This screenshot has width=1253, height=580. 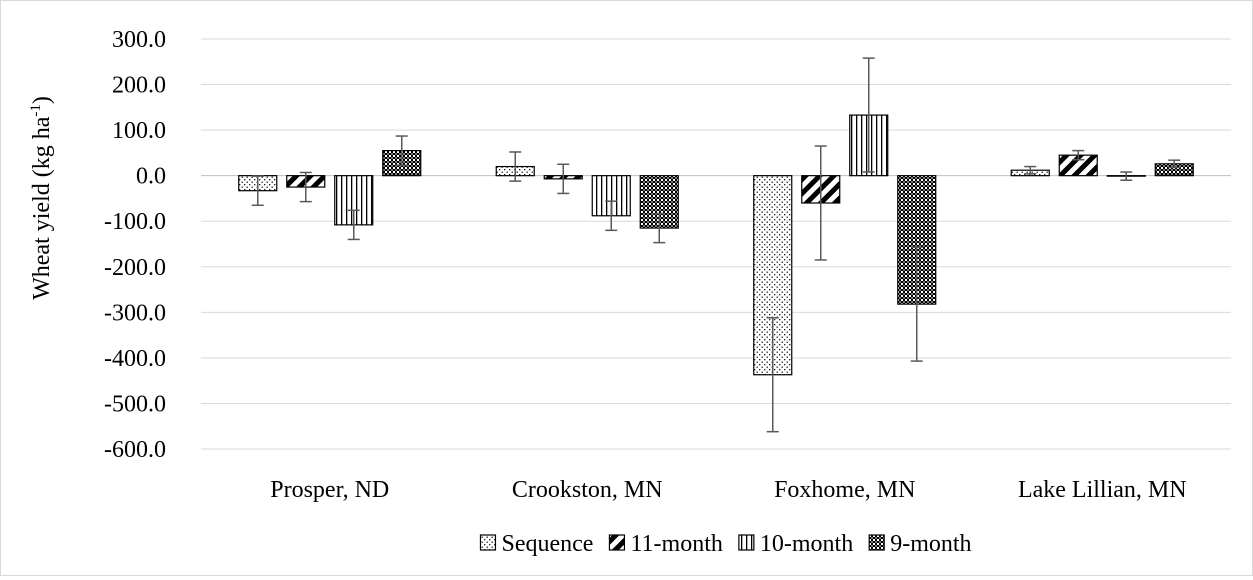 I want to click on y-tick-label: 300.0, so click(x=139, y=40).